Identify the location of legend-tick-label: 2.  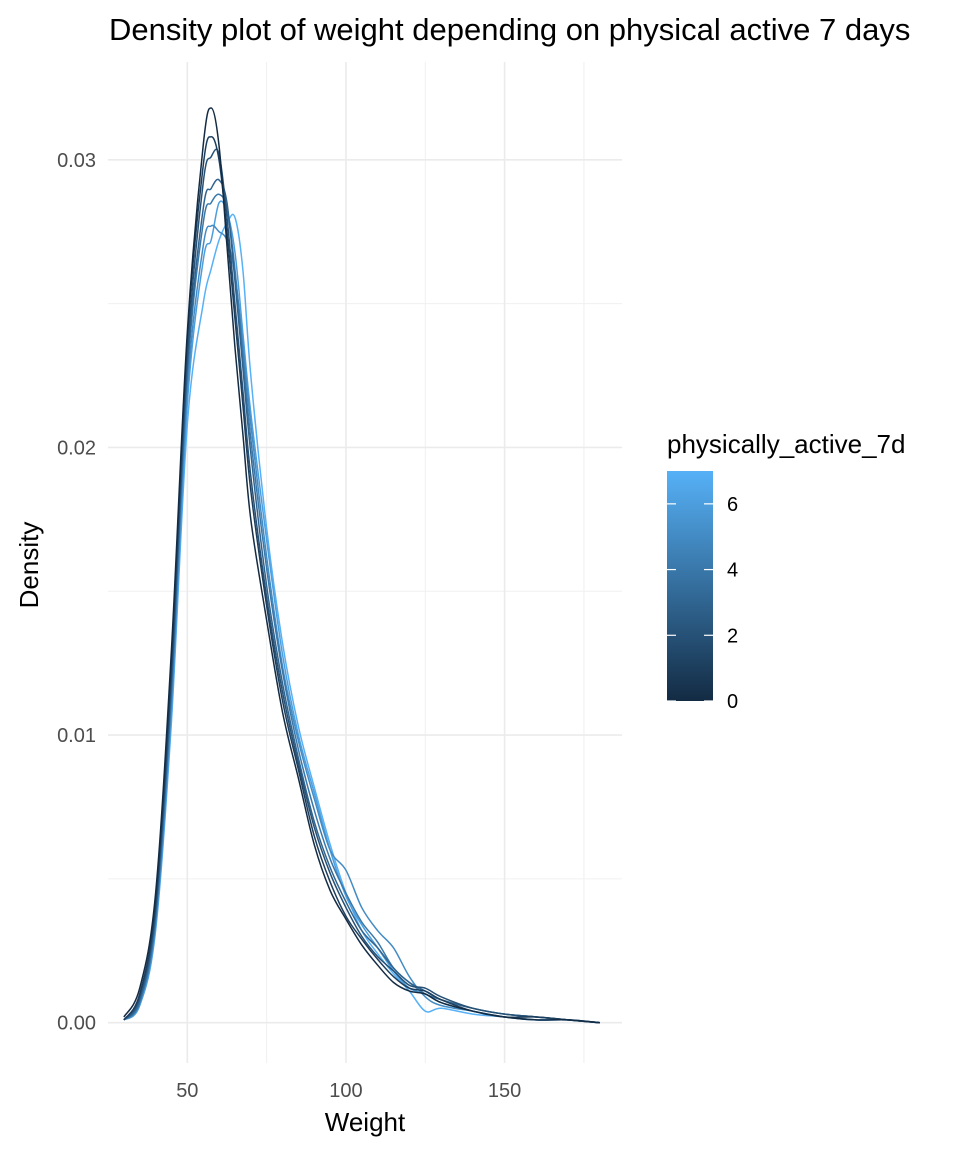
(732, 636).